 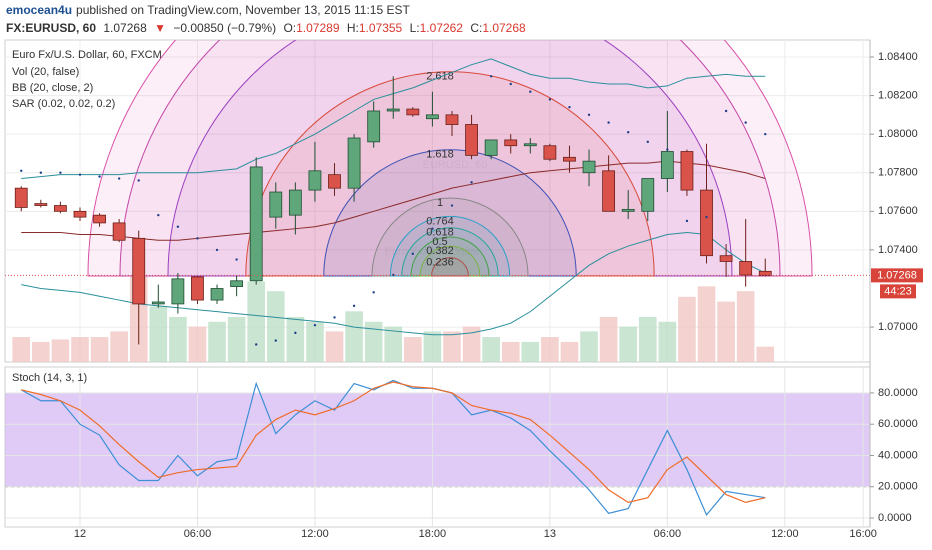 I want to click on fib-label: 0.764, so click(x=440, y=221).